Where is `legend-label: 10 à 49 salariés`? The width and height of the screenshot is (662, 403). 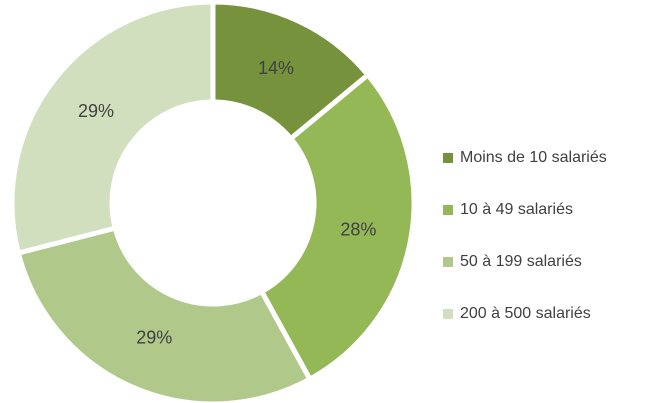 legend-label: 10 à 49 salariés is located at coordinates (516, 209).